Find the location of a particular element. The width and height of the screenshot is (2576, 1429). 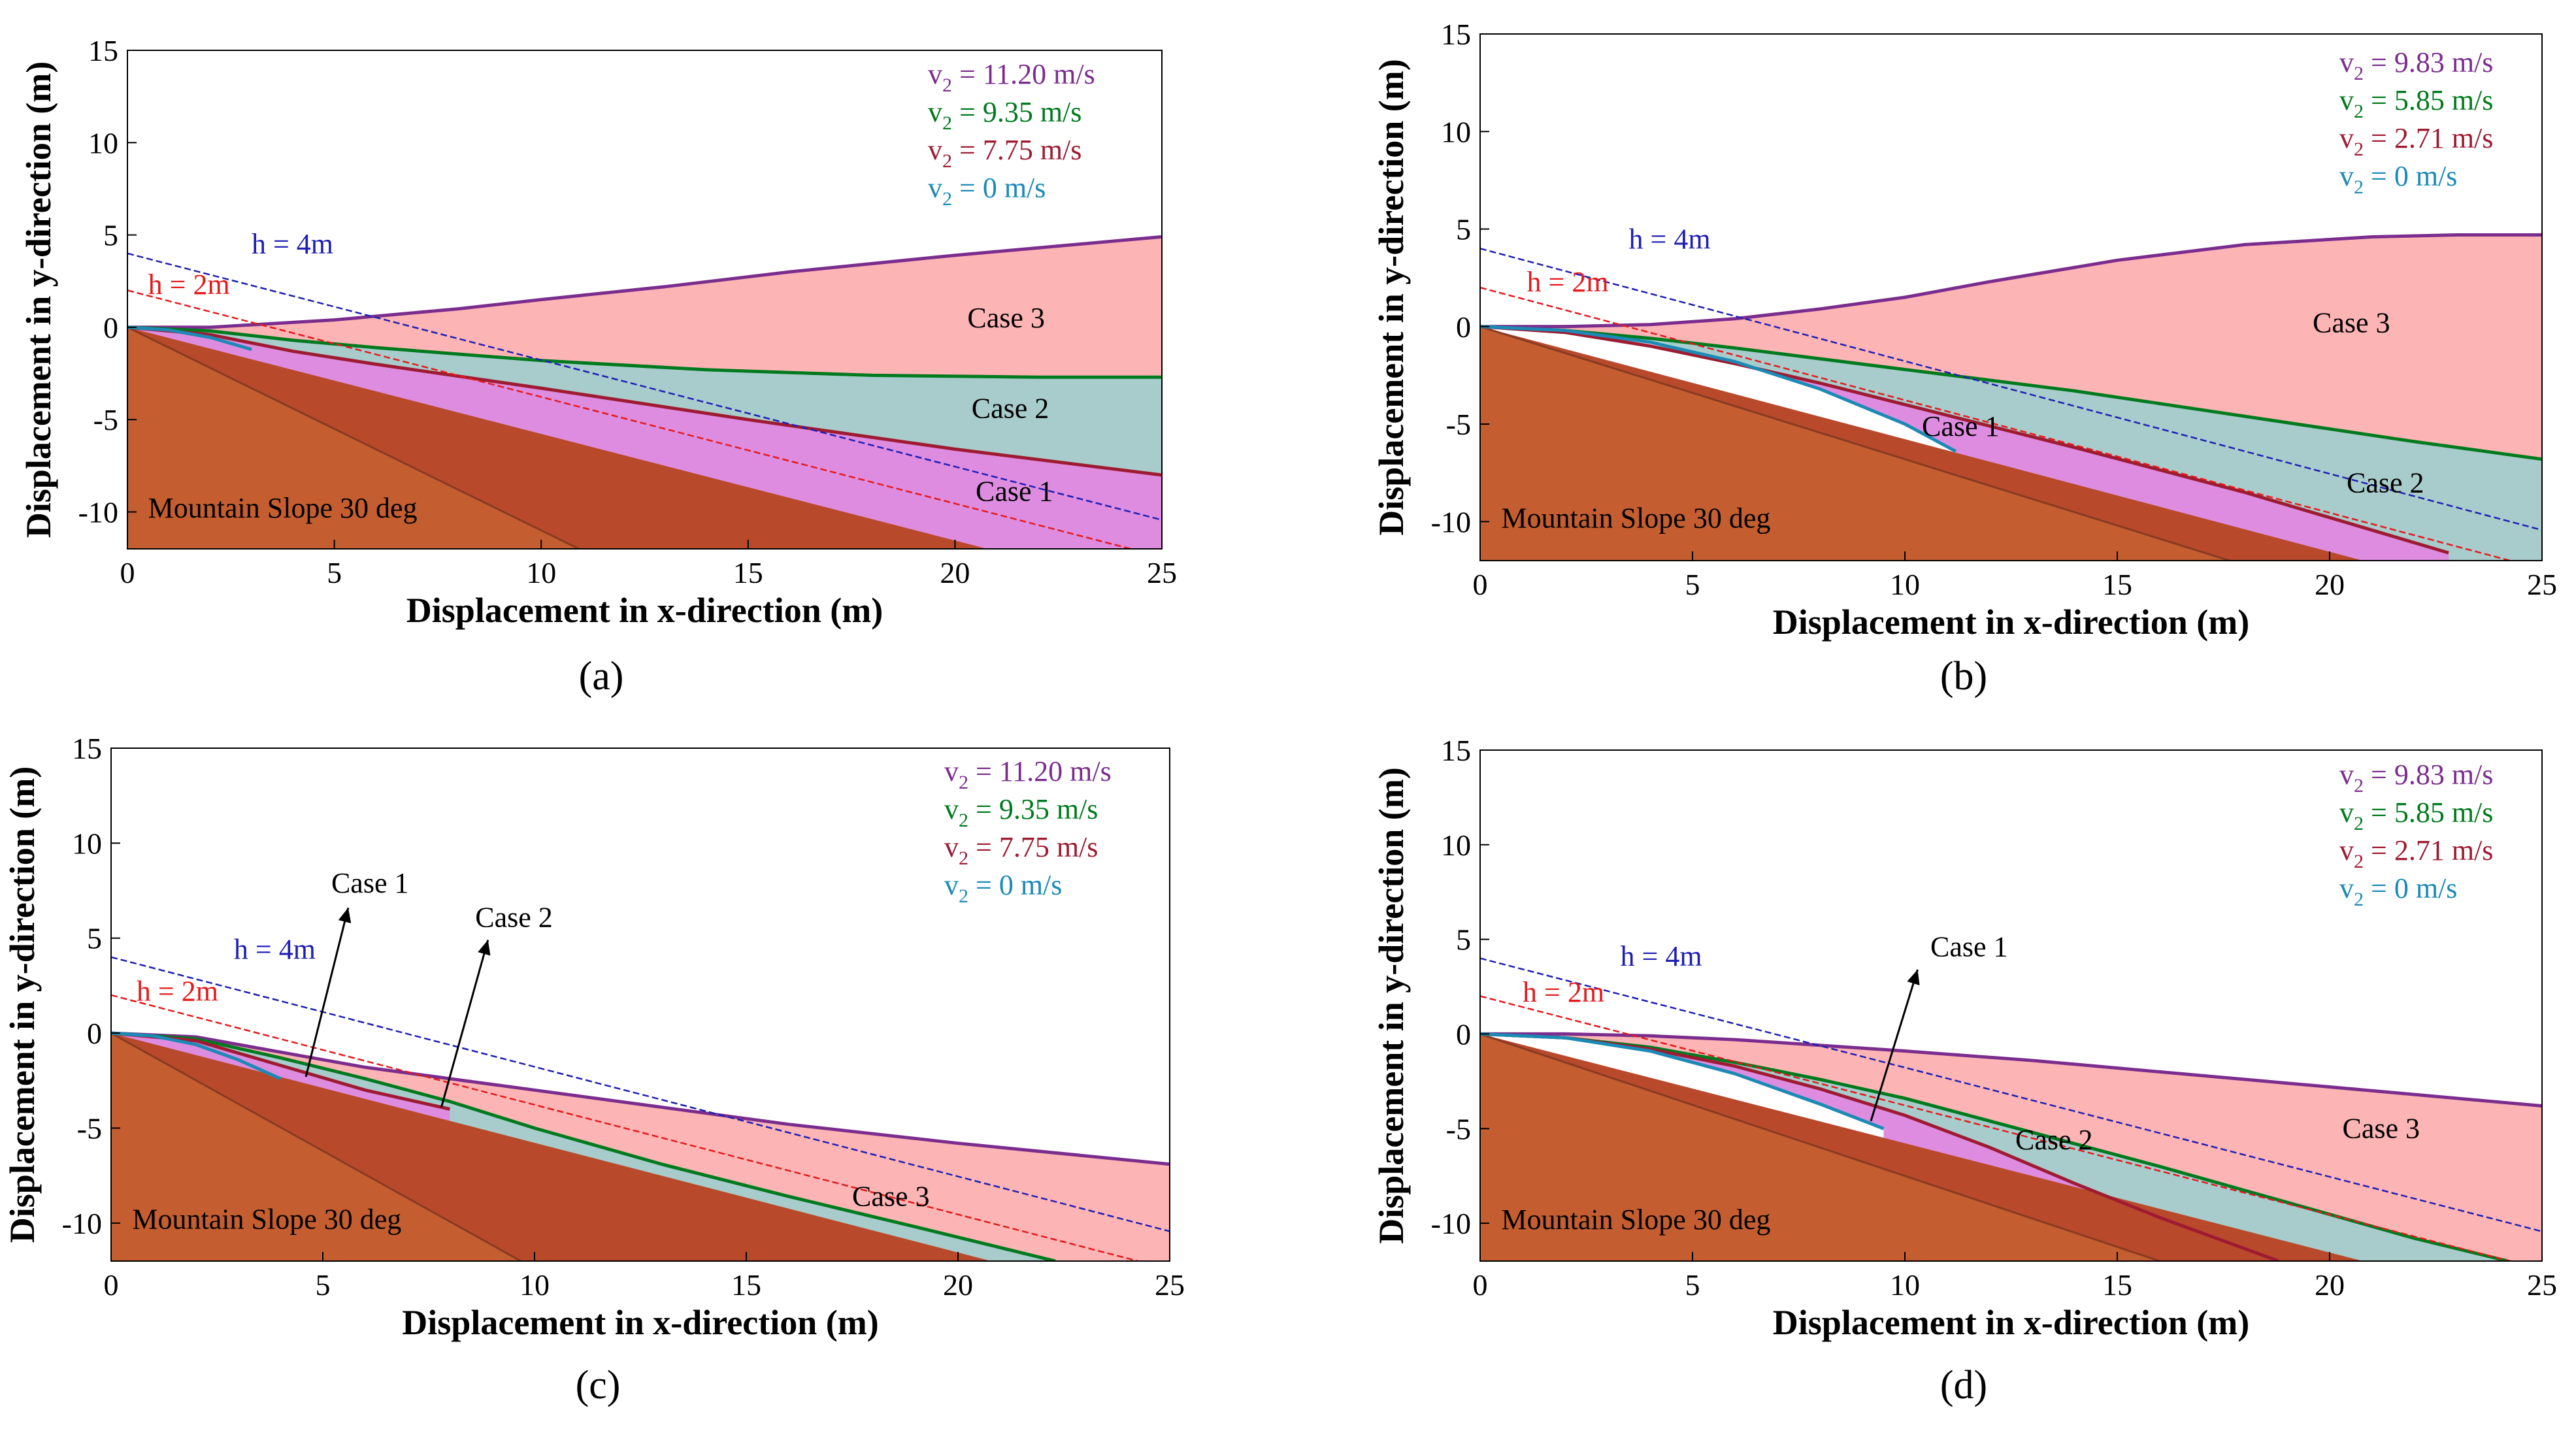

annotation-label: h = 2m is located at coordinates (1563, 992).